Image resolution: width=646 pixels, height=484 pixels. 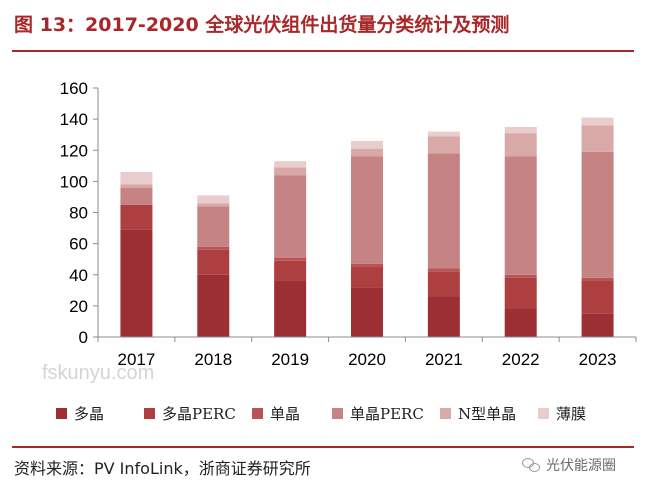 I want to click on y-tick-label: 60, so click(x=78, y=244).